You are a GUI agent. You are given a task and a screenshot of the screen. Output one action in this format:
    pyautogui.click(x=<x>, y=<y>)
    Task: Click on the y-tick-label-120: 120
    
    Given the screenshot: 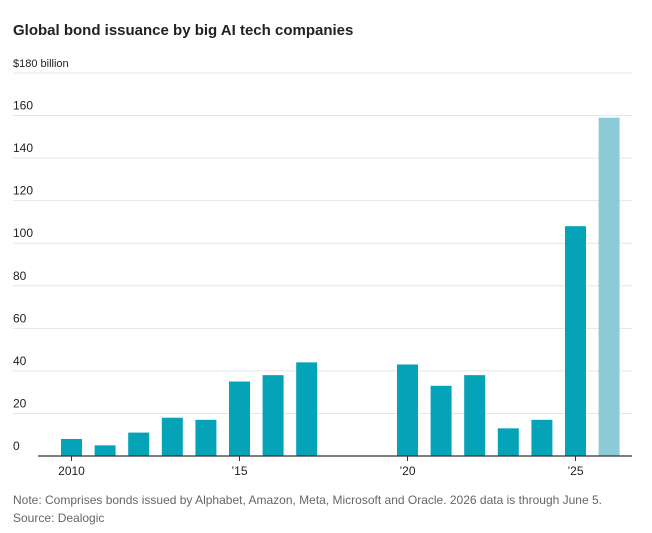 What is the action you would take?
    pyautogui.click(x=23, y=191)
    